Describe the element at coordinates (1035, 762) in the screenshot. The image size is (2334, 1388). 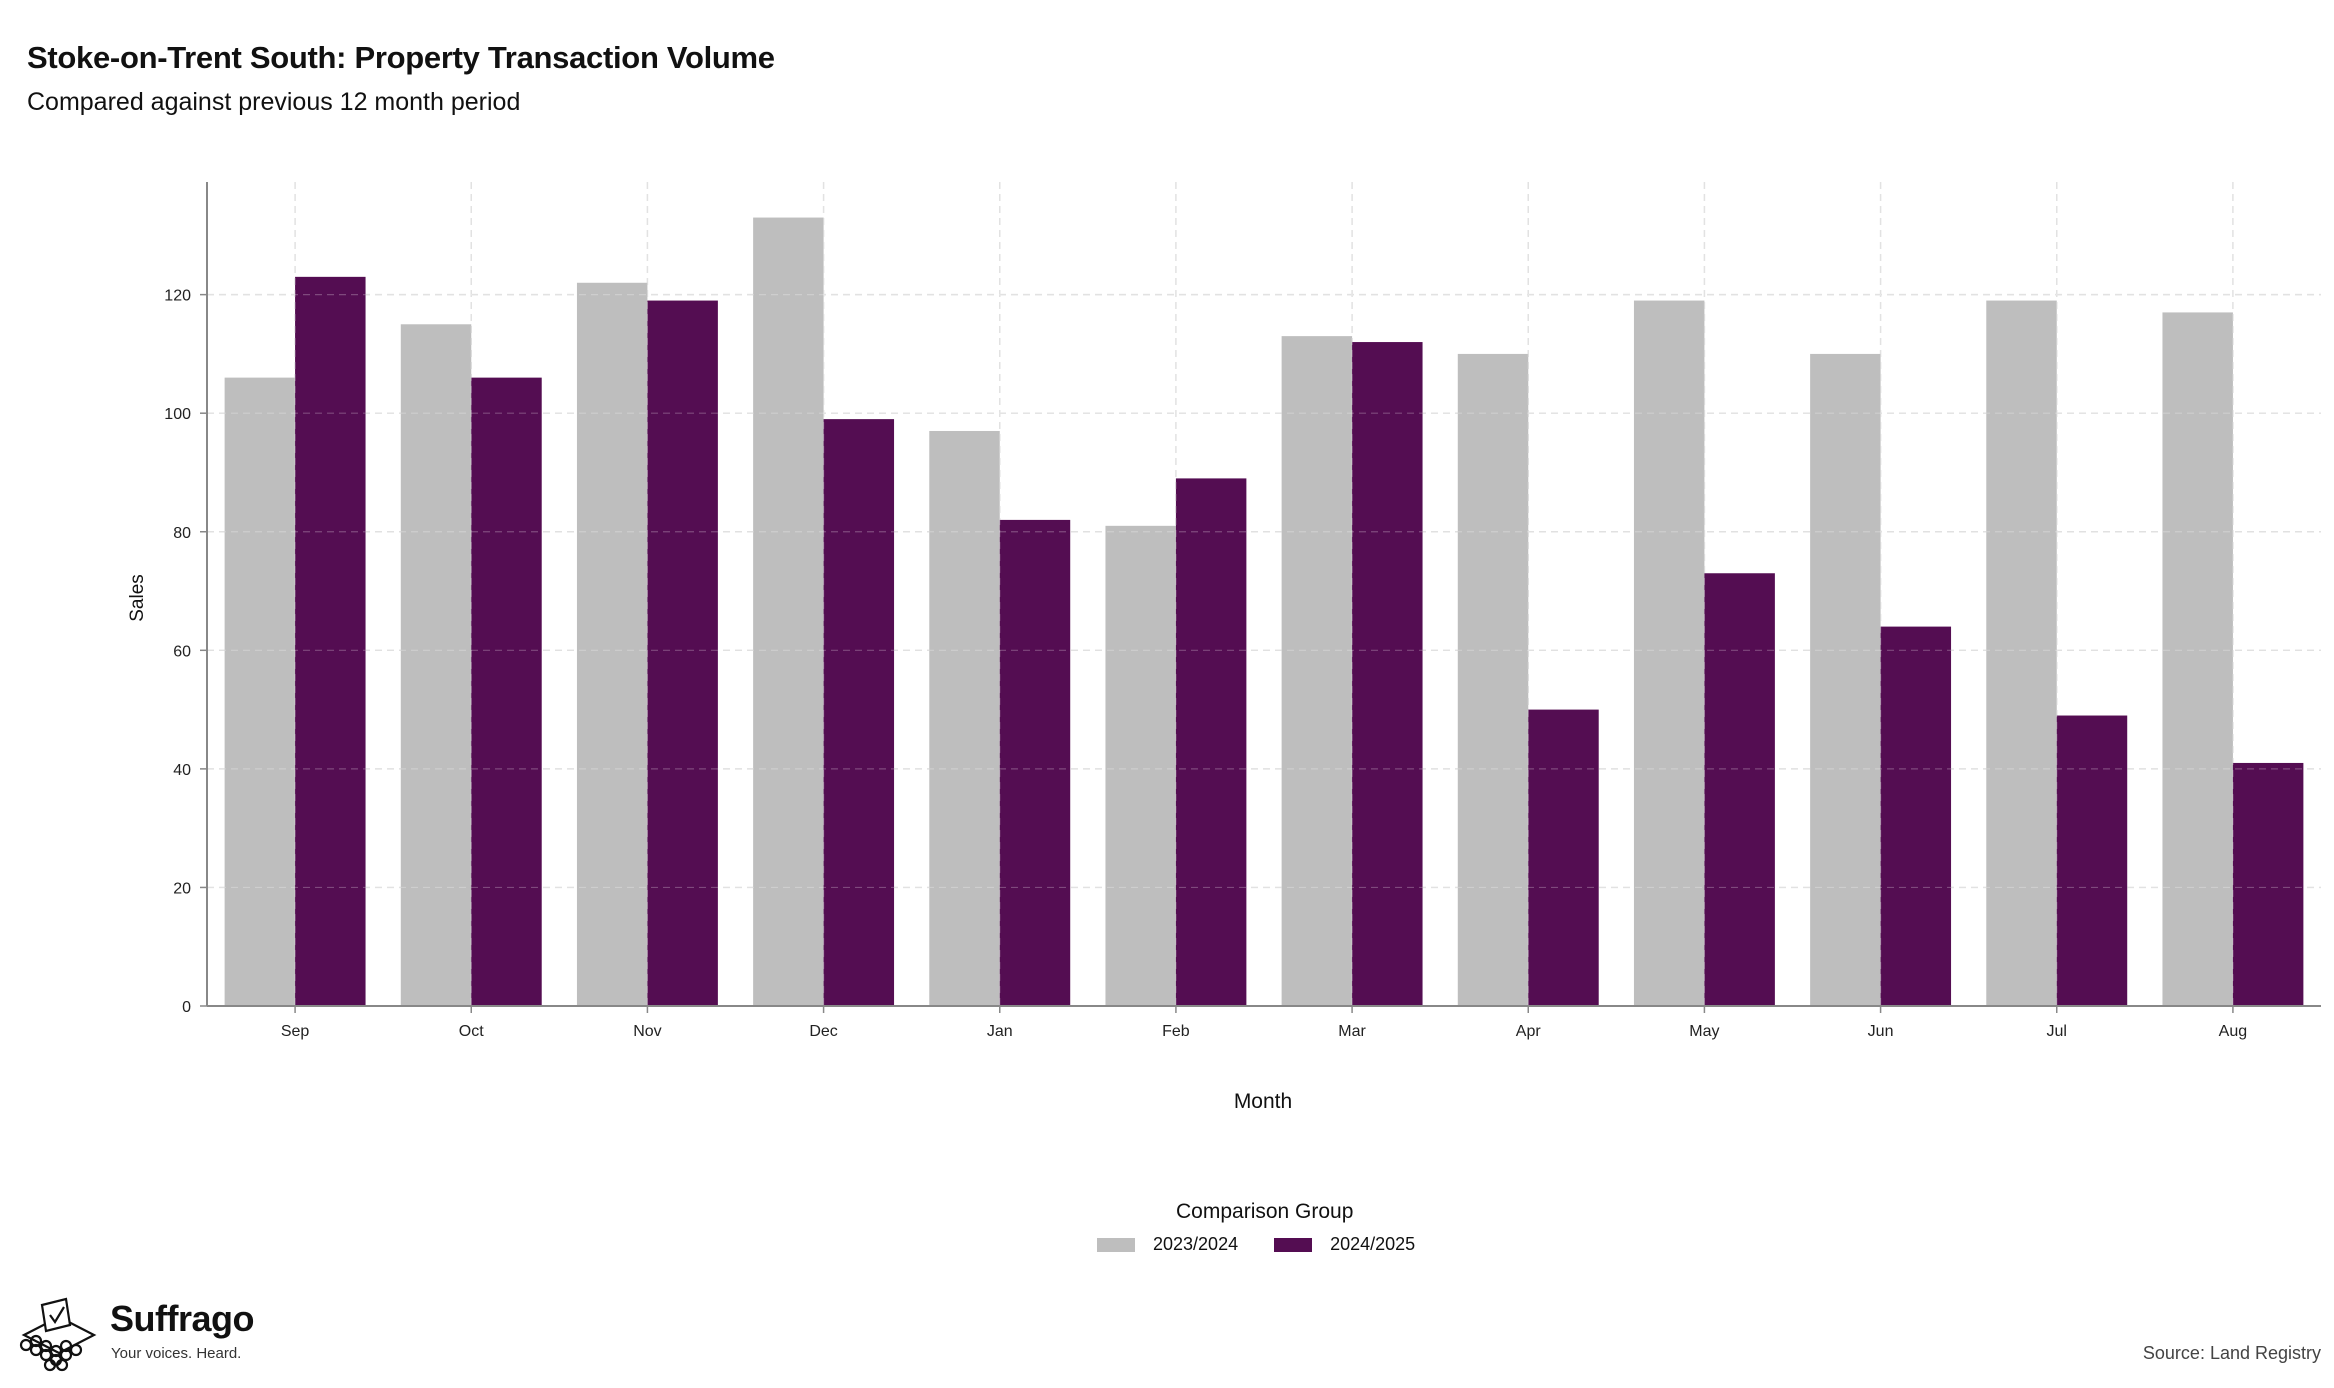
I see `bar-2024-2025-jan` at that location.